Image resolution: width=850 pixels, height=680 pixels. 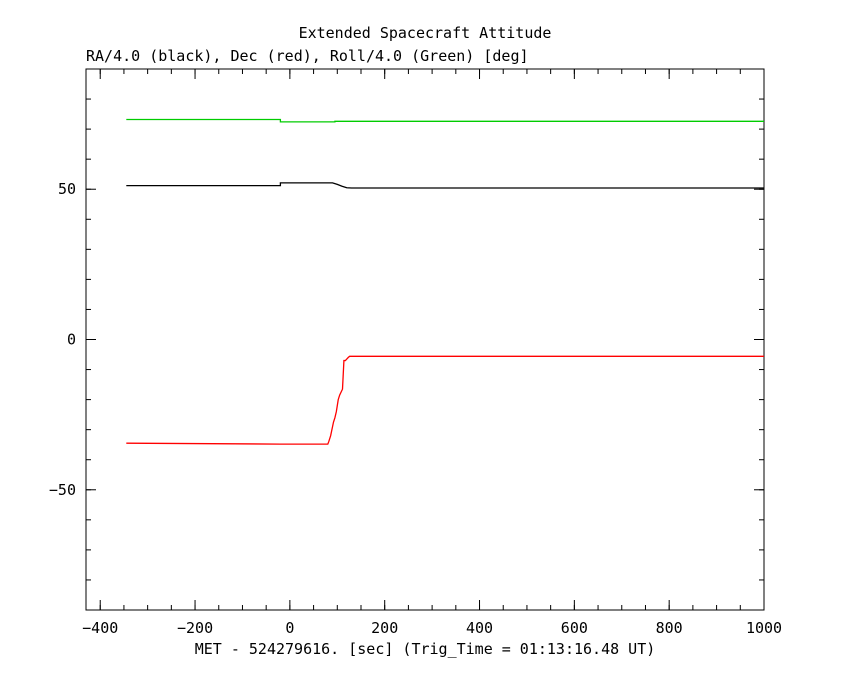 I want to click on x-tick-label: 1000, so click(x=764, y=628).